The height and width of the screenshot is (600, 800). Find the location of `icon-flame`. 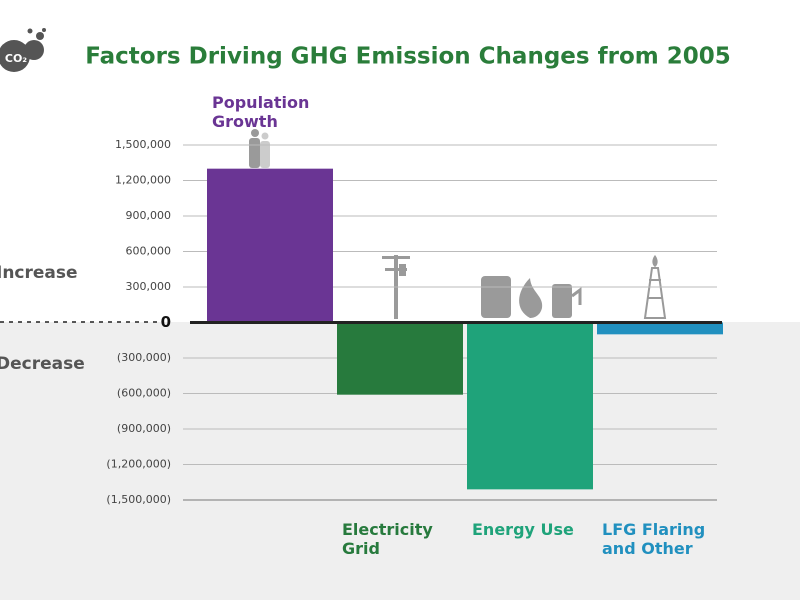

icon-flame is located at coordinates (531, 298).